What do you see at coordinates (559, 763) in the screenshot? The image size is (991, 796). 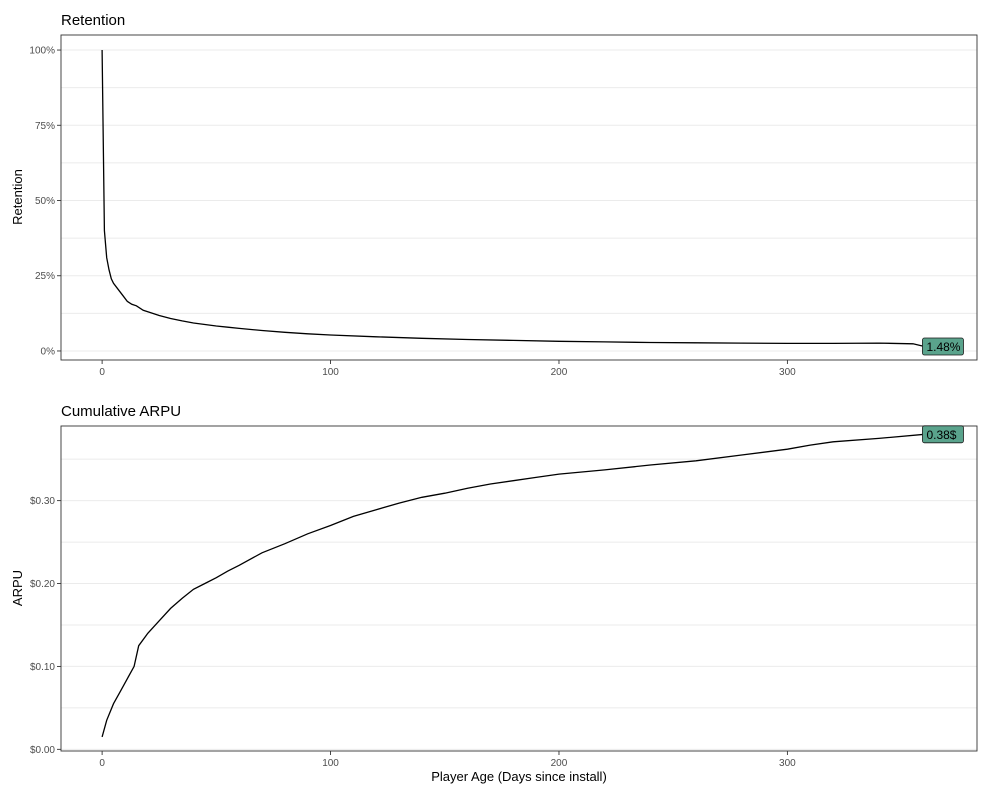 I see `arpu-x-tick-label: 200` at bounding box center [559, 763].